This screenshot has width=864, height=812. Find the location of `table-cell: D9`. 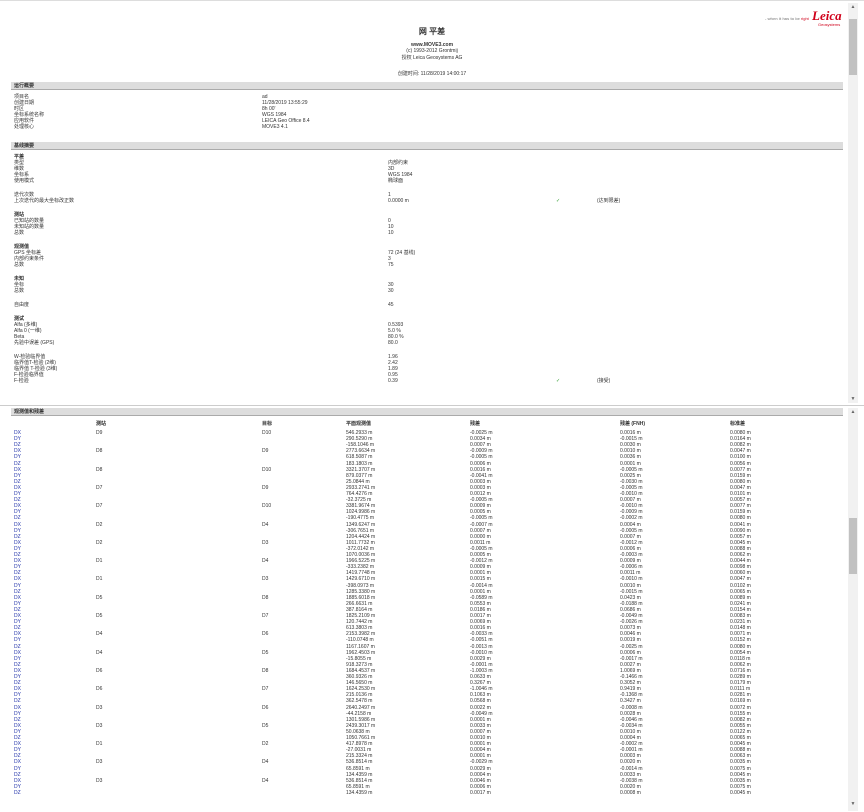

table-cell: D9 is located at coordinates (265, 451).